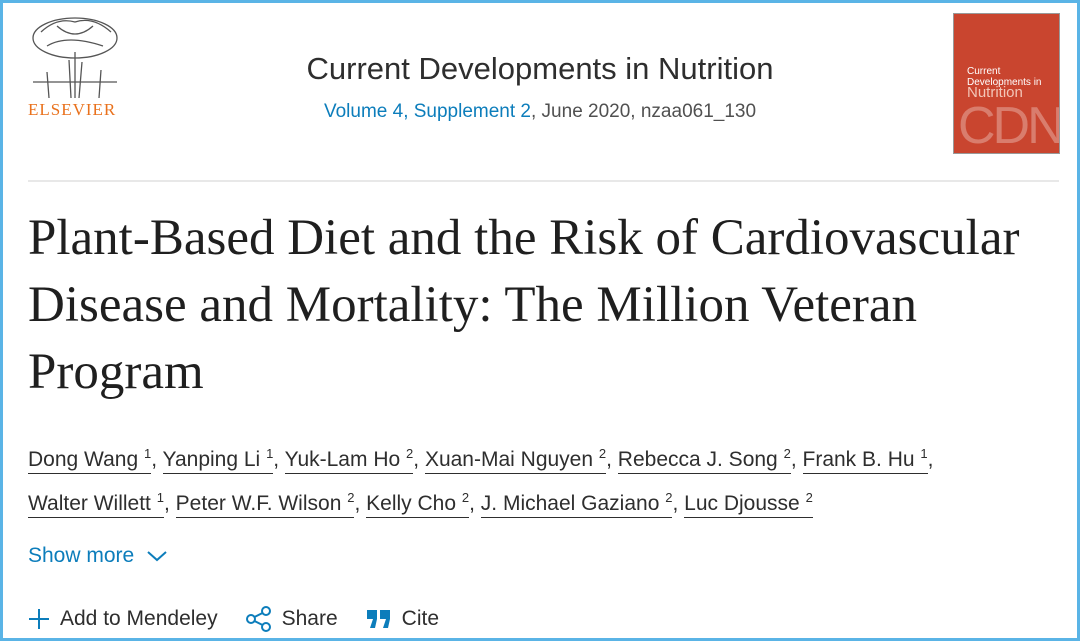 Image resolution: width=1080 pixels, height=641 pixels. I want to click on author: Yanping Li 1,, so click(221, 460).